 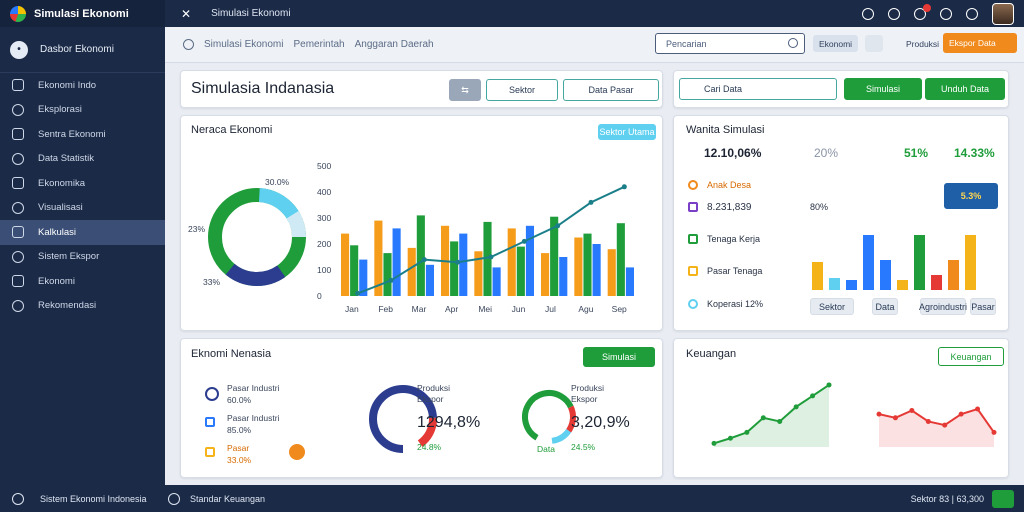 I want to click on filter-chip-ekonomi: Ekonomi, so click(x=836, y=43).